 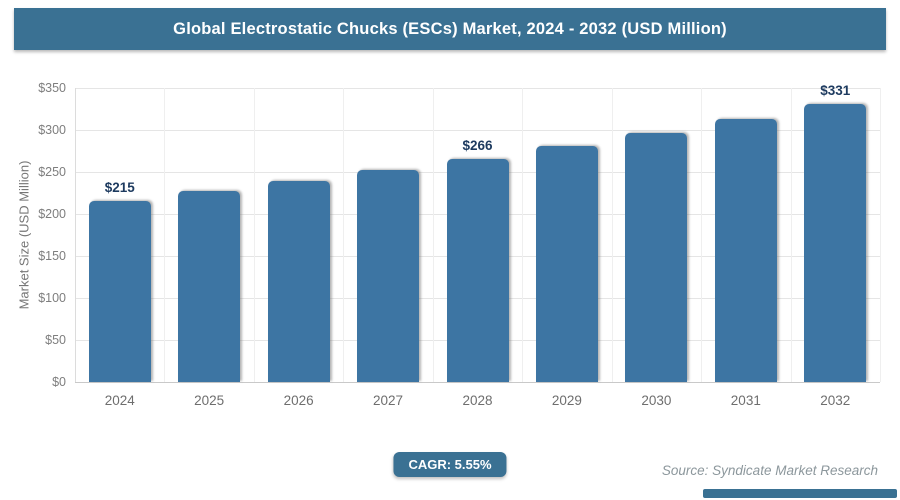 I want to click on y-tick-label: $300, so click(x=52, y=130).